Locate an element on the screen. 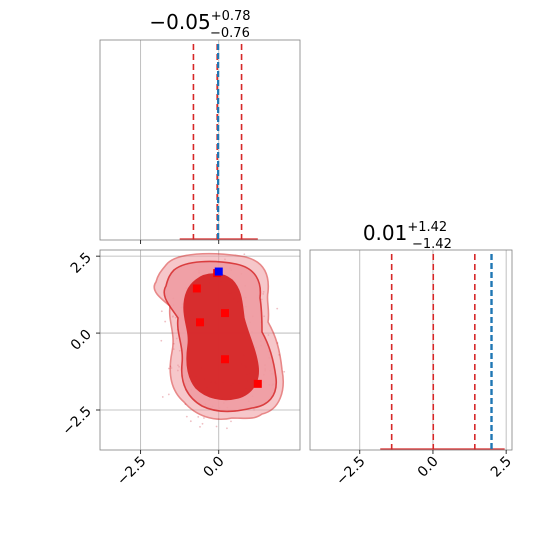 The width and height of the screenshot is (550, 550). density-contour-inner is located at coordinates (221, 337).